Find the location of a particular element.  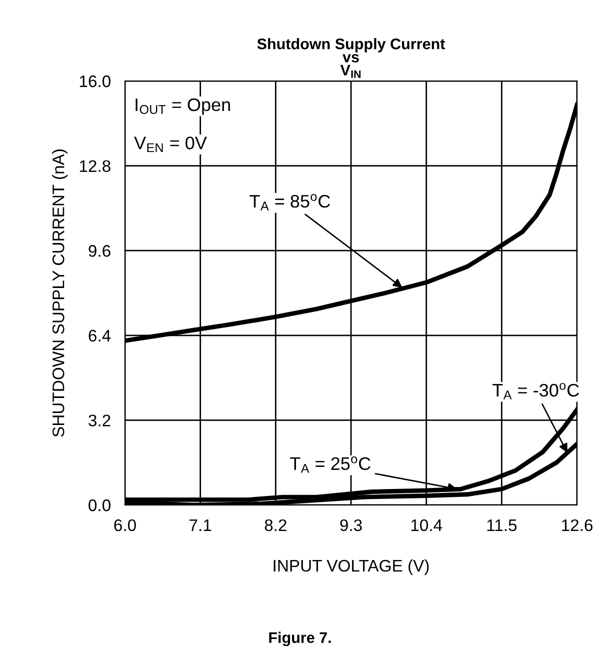

y-tick-label: 9.6 is located at coordinates (99, 251).